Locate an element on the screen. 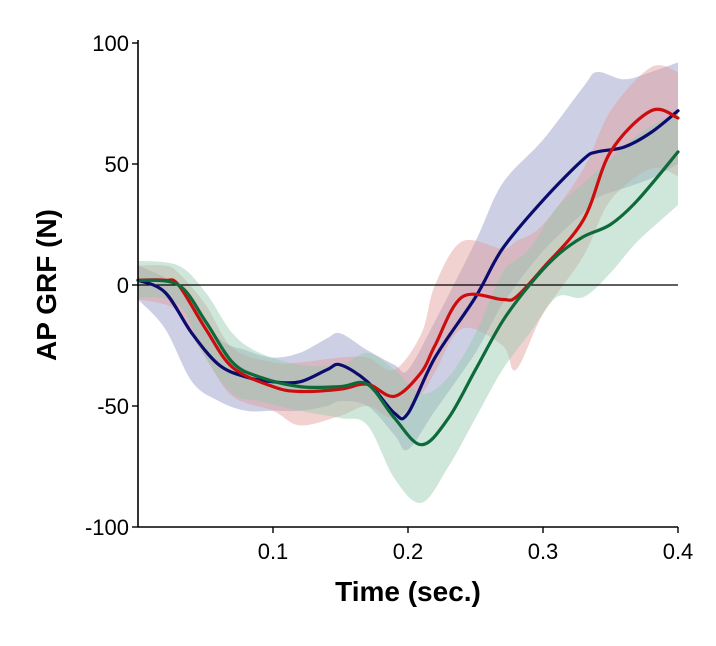  y-axis-title: AP GRF (N) is located at coordinates (46, 285).